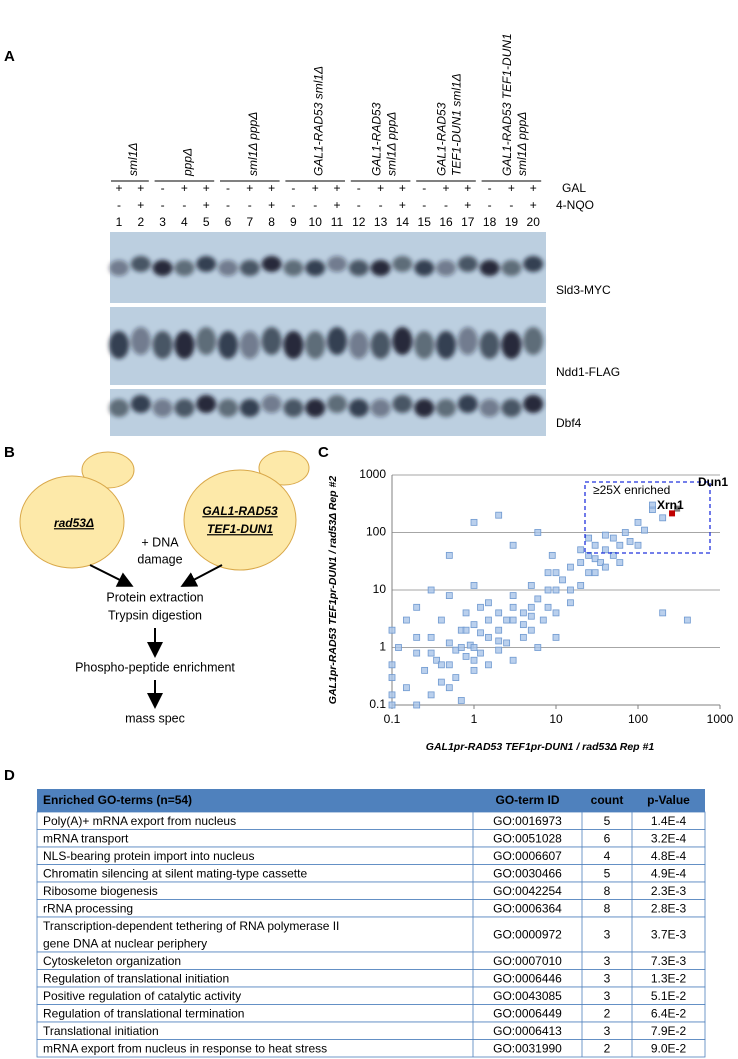  Describe the element at coordinates (316, 222) in the screenshot. I see `lane-number: 10` at that location.